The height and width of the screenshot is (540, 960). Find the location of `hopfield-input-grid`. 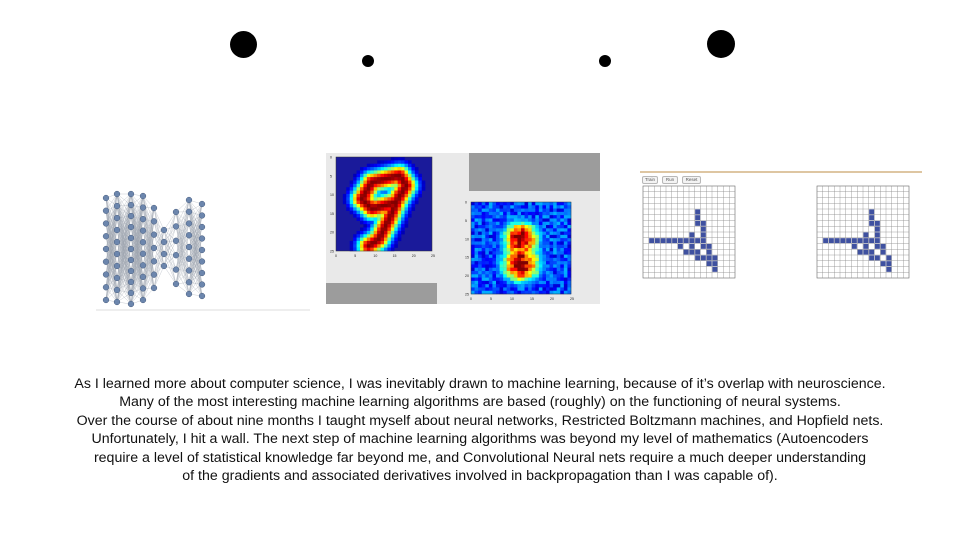

hopfield-input-grid is located at coordinates (689, 232).